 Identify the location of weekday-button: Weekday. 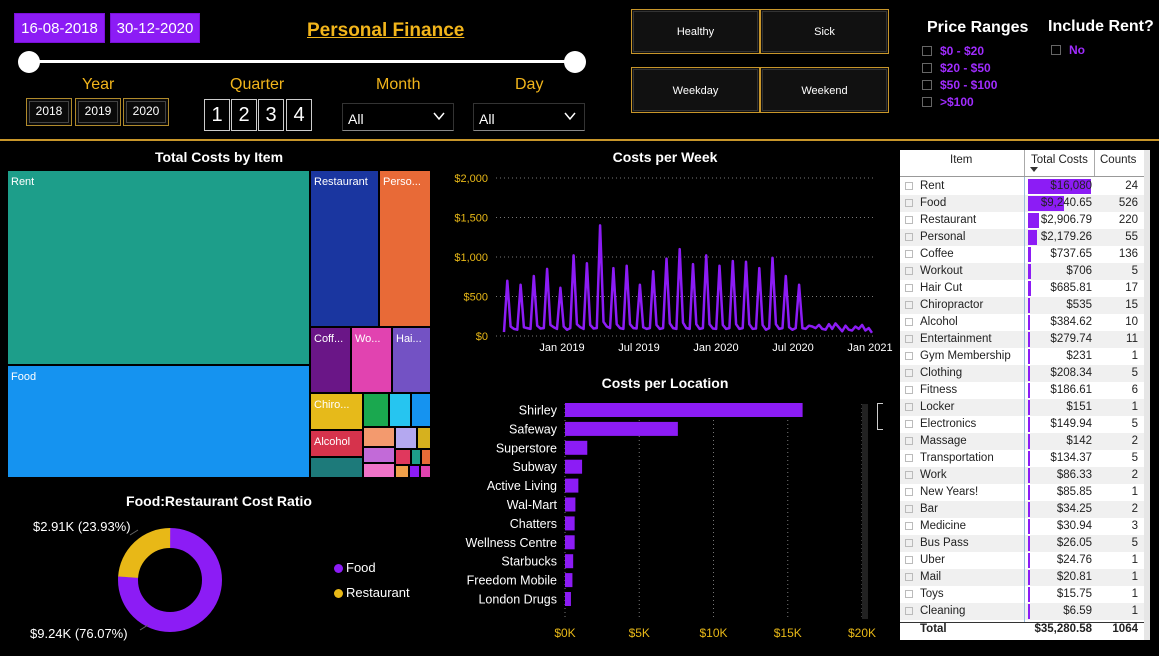
(695, 90).